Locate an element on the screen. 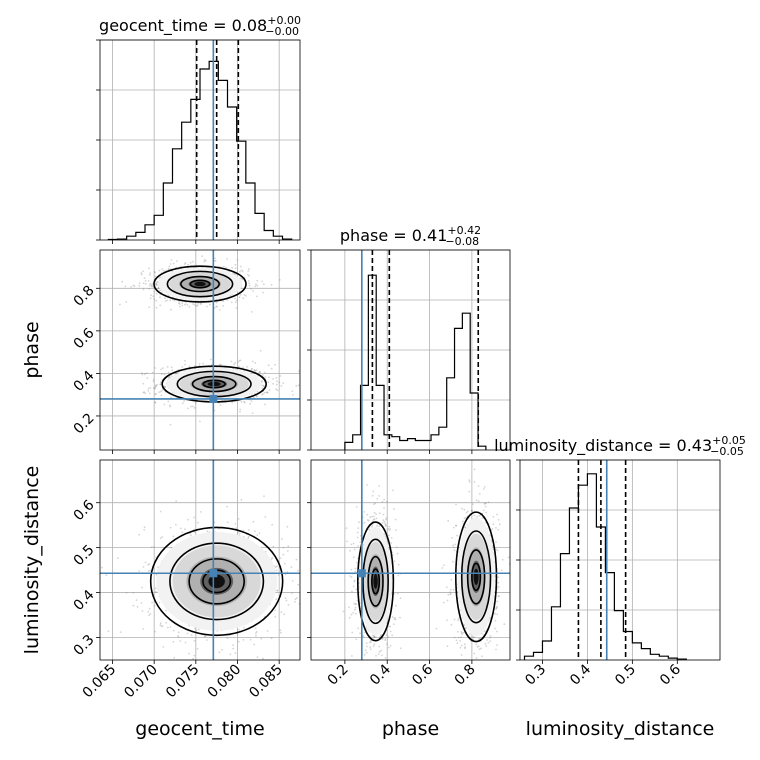 This screenshot has height=760, width=760. panel-border is located at coordinates (410, 560).